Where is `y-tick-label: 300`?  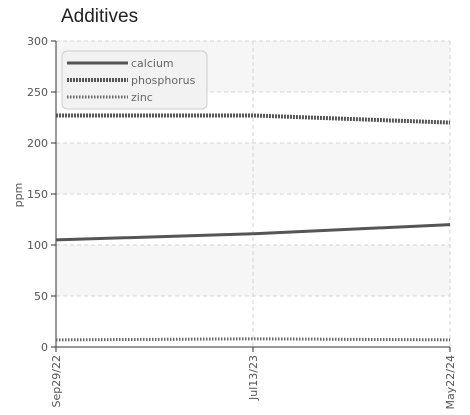
y-tick-label: 300 is located at coordinates (37, 41).